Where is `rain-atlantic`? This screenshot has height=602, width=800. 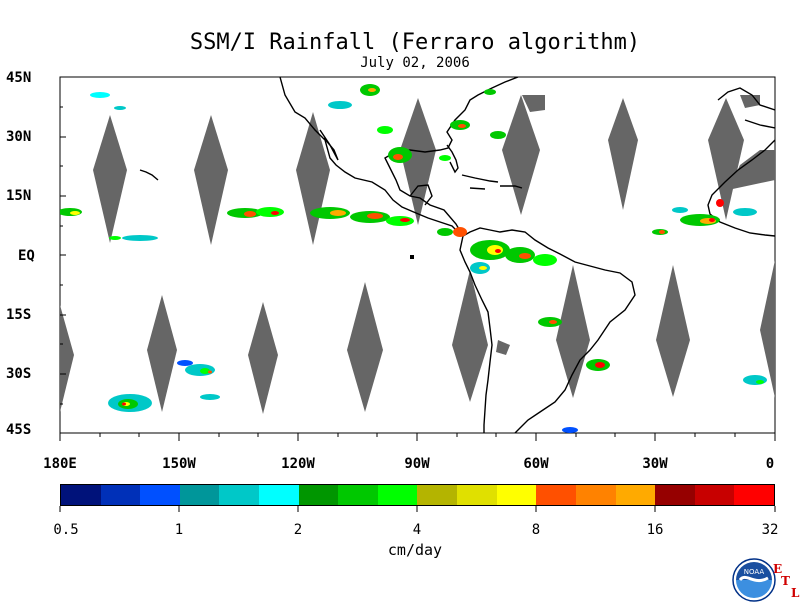 rain-atlantic is located at coordinates (709, 292).